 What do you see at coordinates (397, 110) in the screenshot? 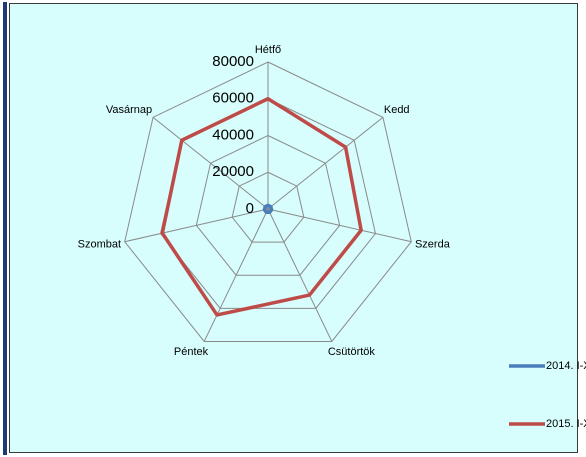
I see `category-label: Kedd` at bounding box center [397, 110].